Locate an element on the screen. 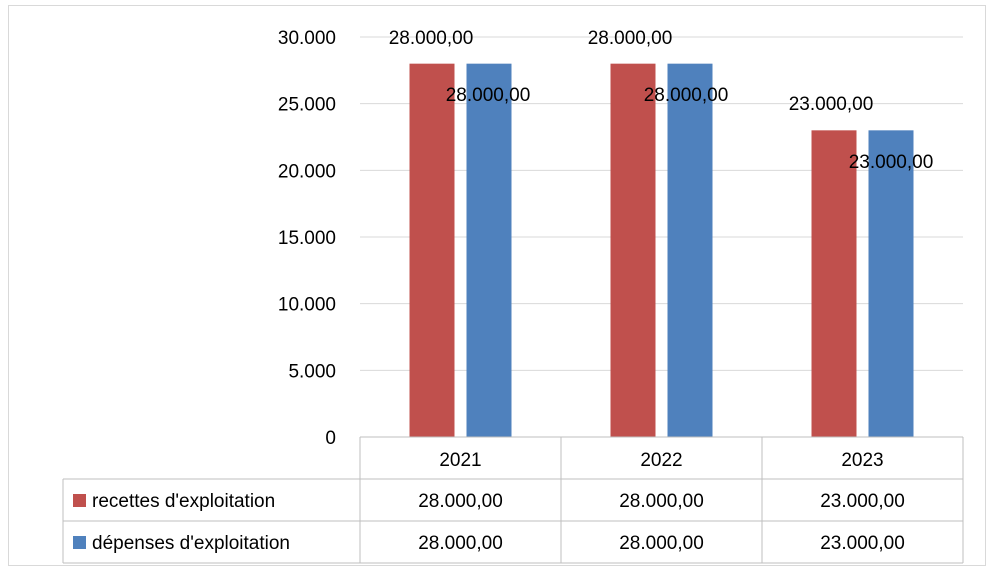 The image size is (989, 571). legend-label: recettes d'exploitation is located at coordinates (183, 501).